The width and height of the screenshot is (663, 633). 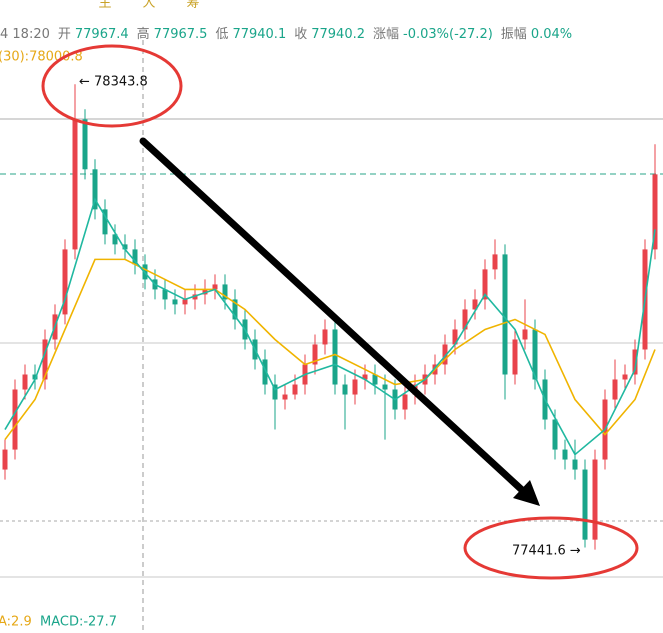 What do you see at coordinates (104, 5) in the screenshot?
I see `toolbar-tab: 主` at bounding box center [104, 5].